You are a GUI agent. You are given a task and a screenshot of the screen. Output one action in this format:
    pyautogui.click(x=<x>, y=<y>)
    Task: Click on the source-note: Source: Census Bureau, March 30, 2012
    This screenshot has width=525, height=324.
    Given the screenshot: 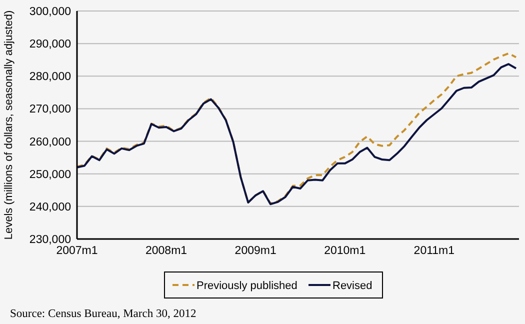 What is the action you would take?
    pyautogui.click(x=103, y=314)
    